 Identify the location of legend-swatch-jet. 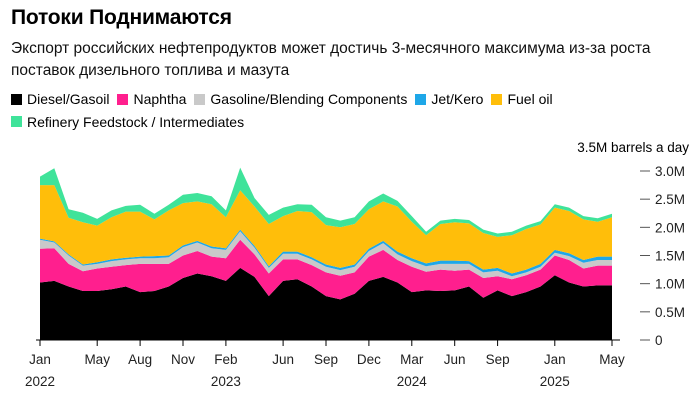
(421, 99).